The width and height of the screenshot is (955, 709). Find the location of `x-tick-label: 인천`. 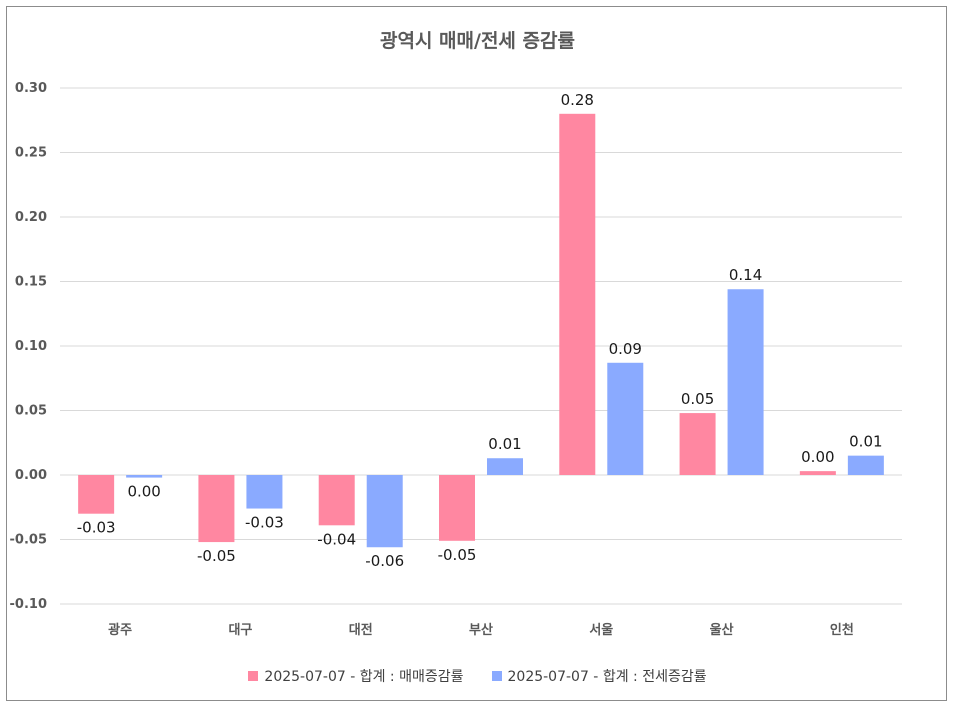

x-tick-label: 인천 is located at coordinates (842, 630).